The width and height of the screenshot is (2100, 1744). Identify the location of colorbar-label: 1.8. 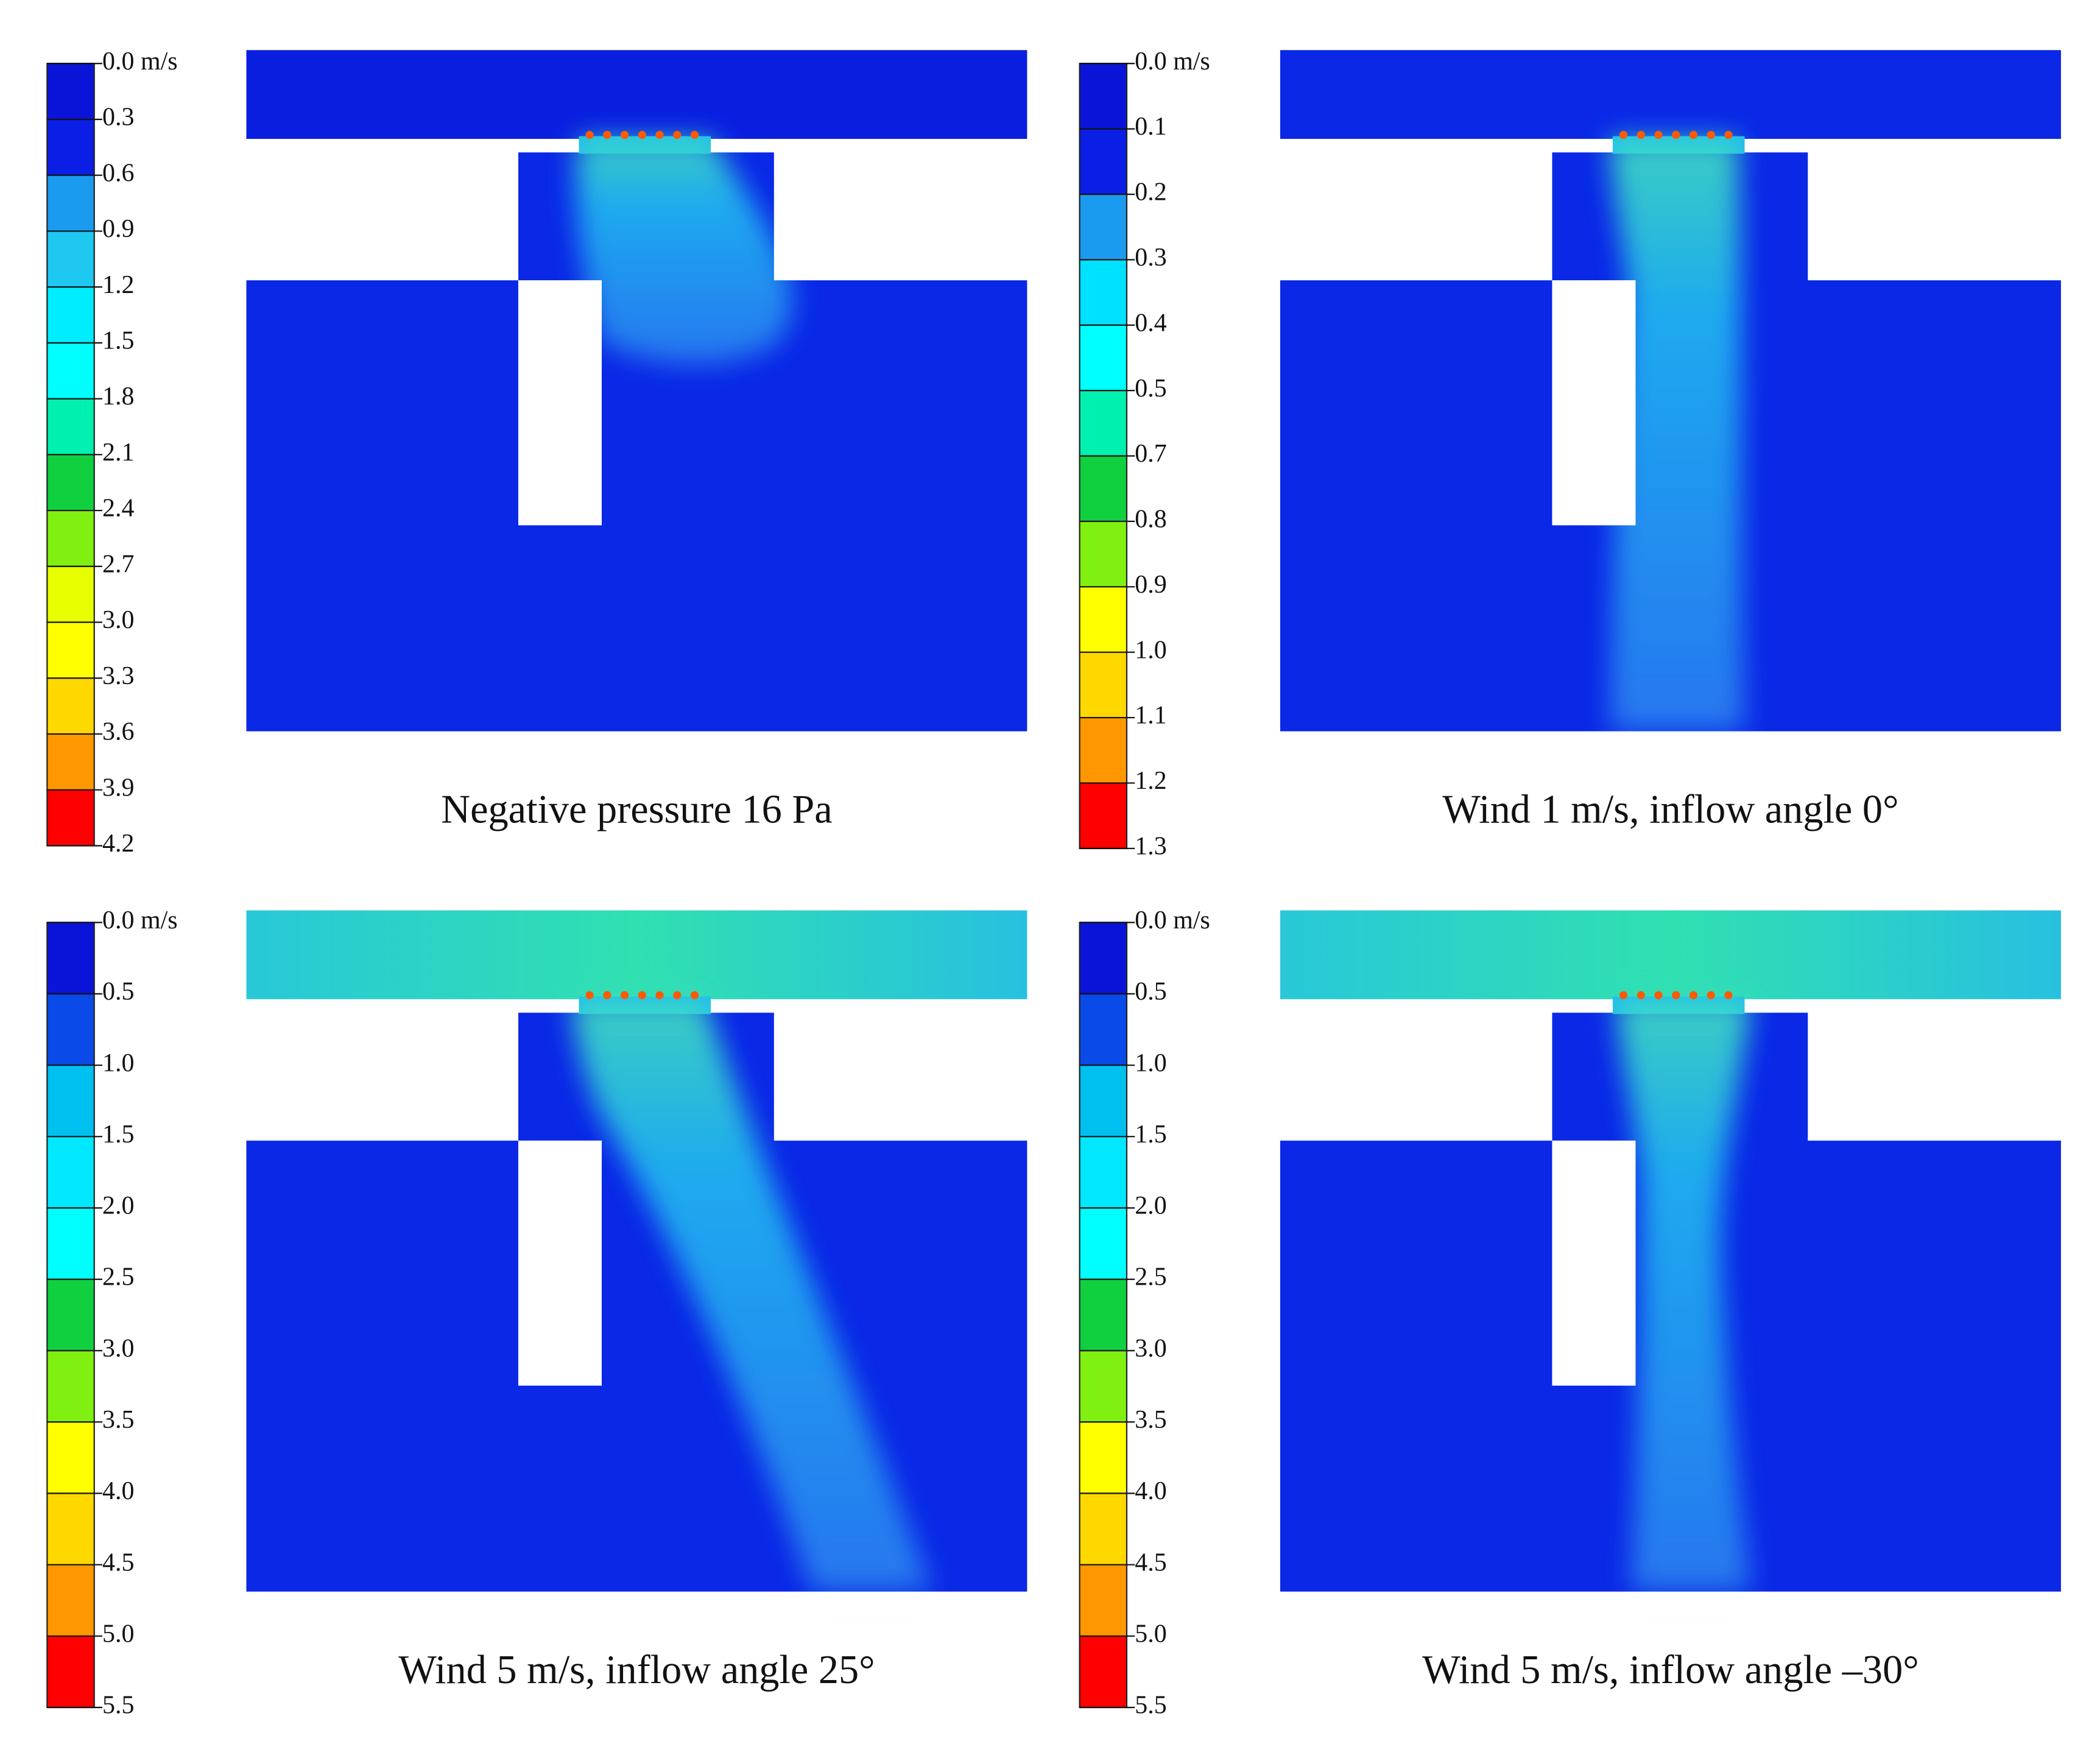
(118, 397).